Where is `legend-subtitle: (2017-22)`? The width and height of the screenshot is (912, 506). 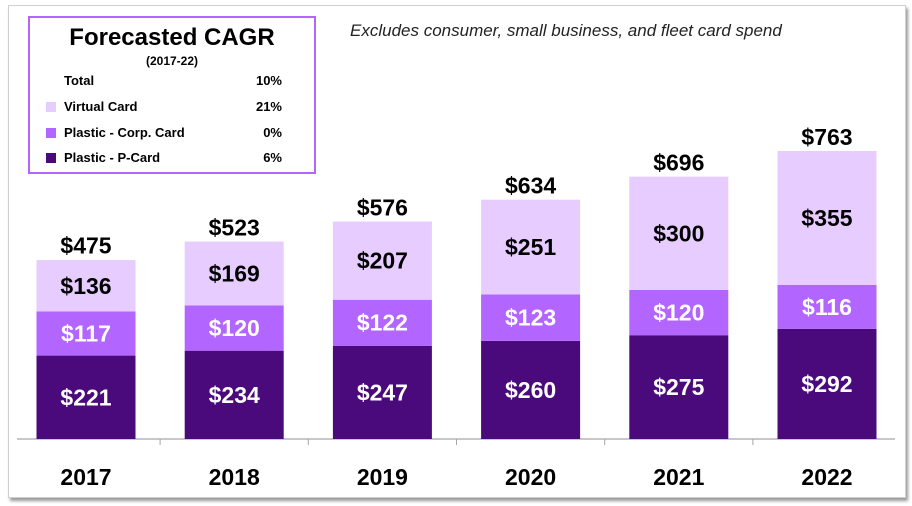
legend-subtitle: (2017-22) is located at coordinates (172, 61).